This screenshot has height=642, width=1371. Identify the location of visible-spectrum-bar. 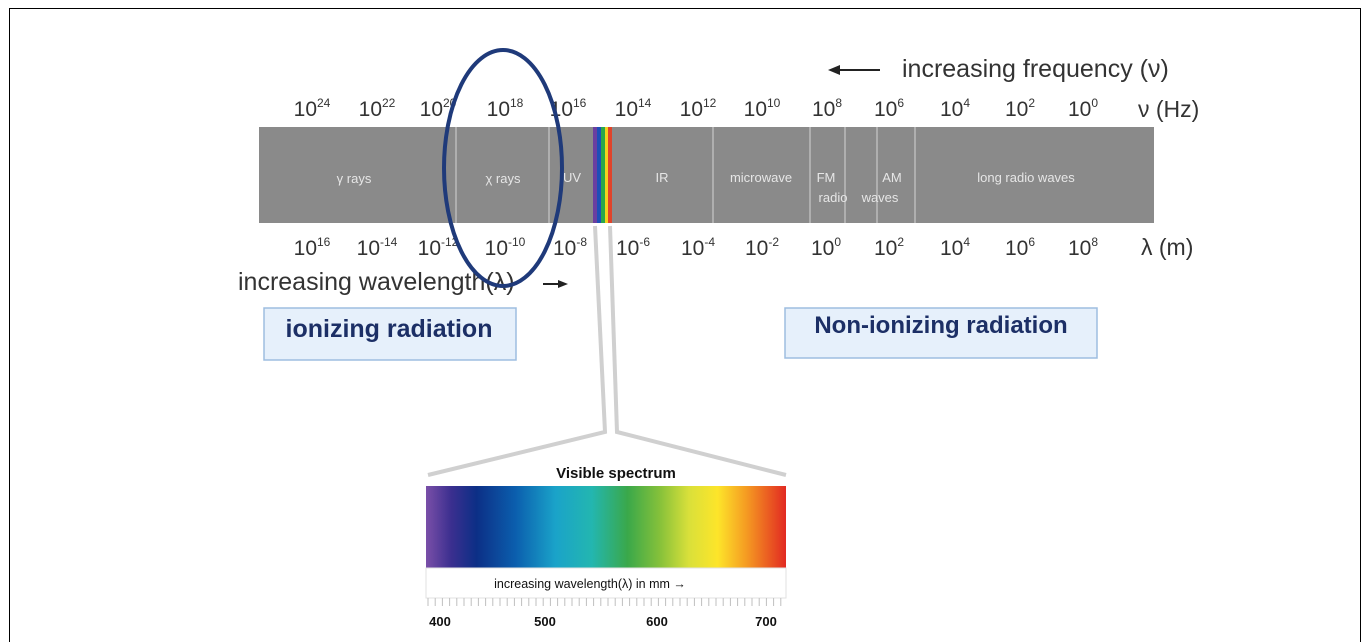
(606, 527).